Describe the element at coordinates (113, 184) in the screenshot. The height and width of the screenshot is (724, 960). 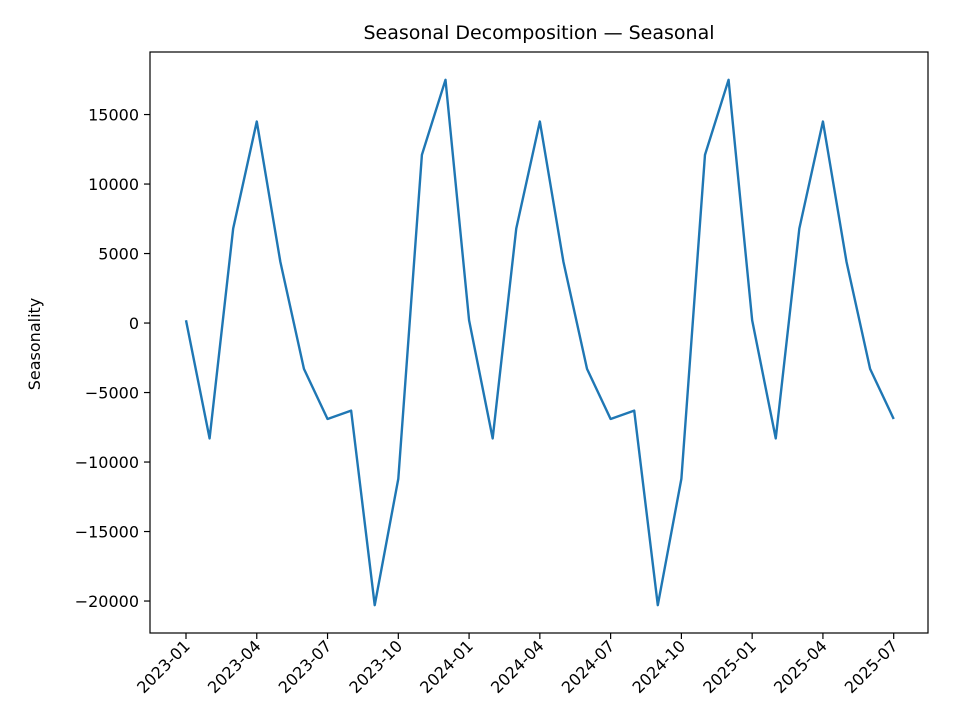
I see `y-tick-label: 10000` at that location.